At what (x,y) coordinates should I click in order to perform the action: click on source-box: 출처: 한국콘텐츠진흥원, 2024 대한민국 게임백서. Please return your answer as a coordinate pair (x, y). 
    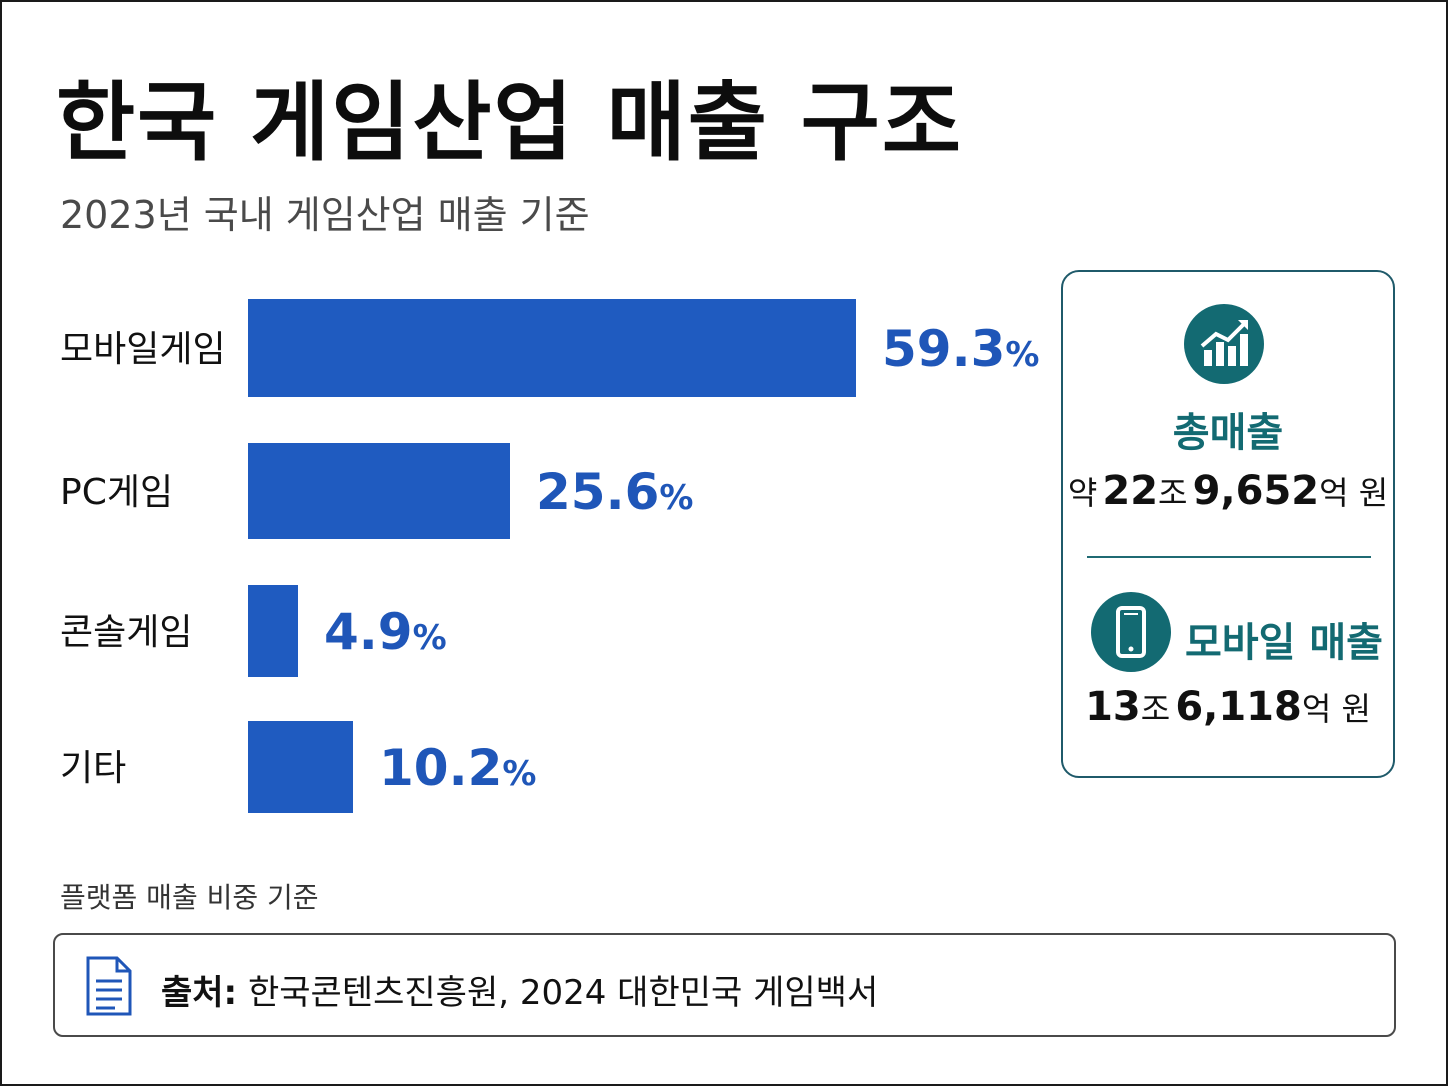
    Looking at the image, I should click on (724, 985).